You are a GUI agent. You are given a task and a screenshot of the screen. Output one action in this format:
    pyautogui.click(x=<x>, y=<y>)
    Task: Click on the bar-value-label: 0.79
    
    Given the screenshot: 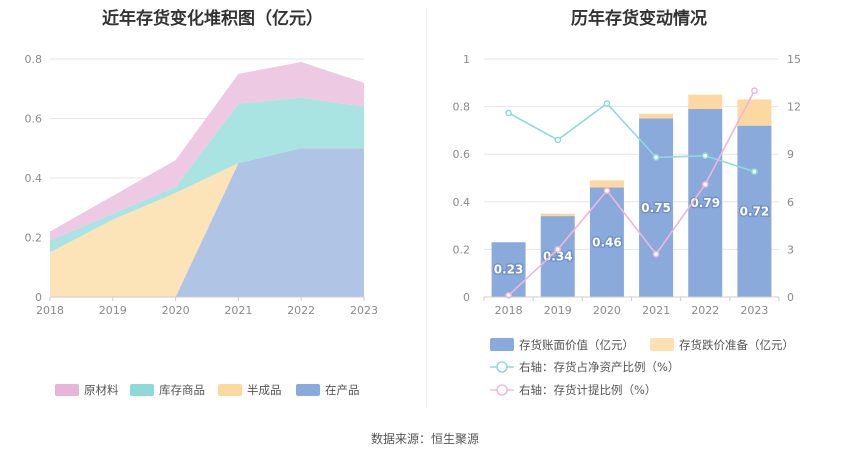 What is the action you would take?
    pyautogui.click(x=705, y=203)
    